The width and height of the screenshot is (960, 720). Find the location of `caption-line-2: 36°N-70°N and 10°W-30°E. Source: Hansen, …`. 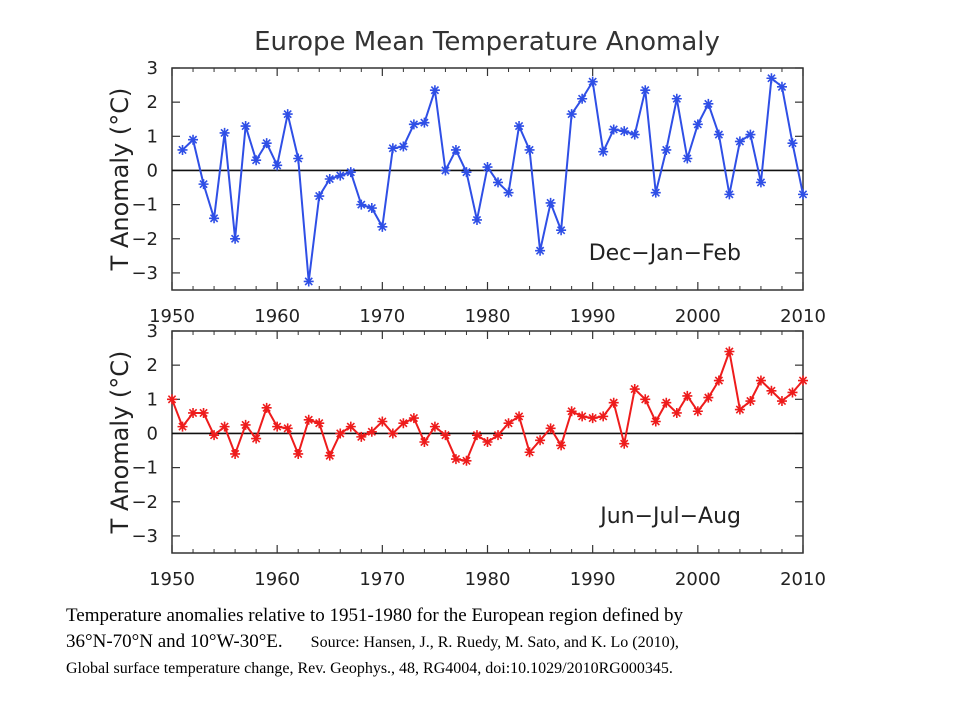

caption-line-2: 36°N-70°N and 10°W-30°E. Source: Hansen, … is located at coordinates (506, 642).